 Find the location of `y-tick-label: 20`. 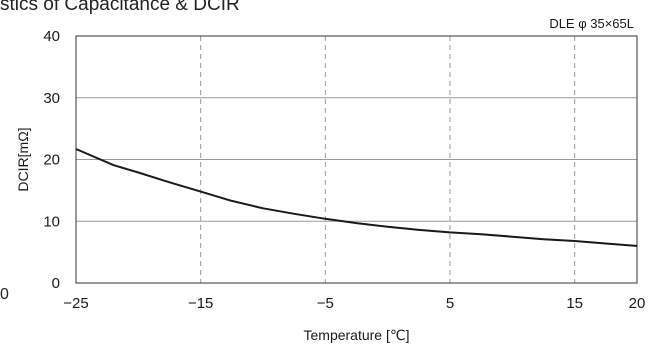

y-tick-label: 20 is located at coordinates (51, 160).